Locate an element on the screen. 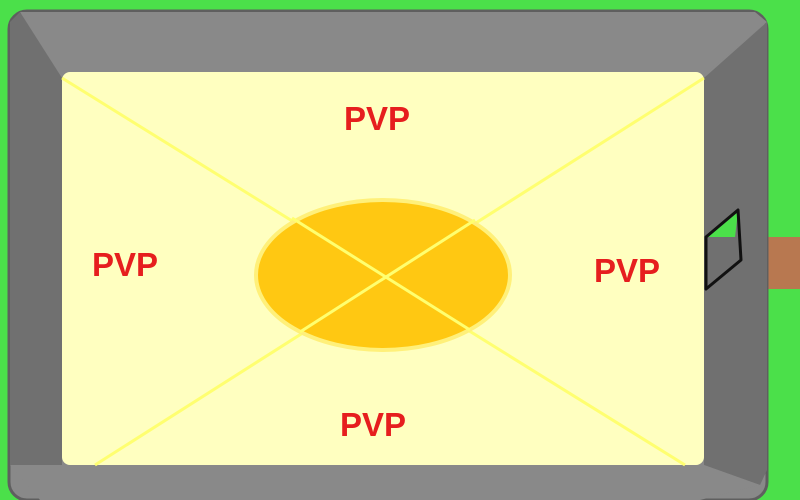 Image resolution: width=800 pixels, height=500 pixels. stone-wall-bottom-face is located at coordinates (385, 482).